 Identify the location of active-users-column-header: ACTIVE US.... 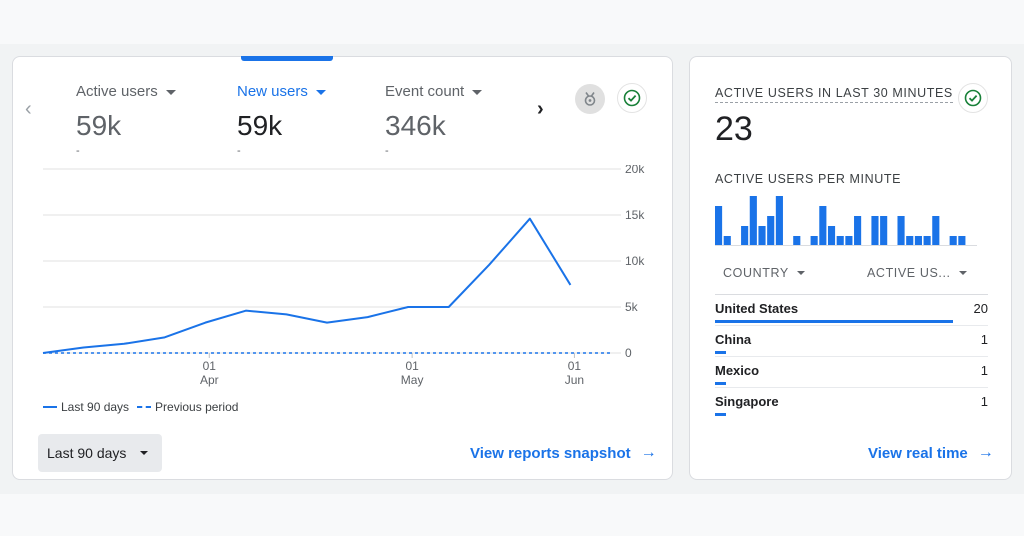
(917, 273).